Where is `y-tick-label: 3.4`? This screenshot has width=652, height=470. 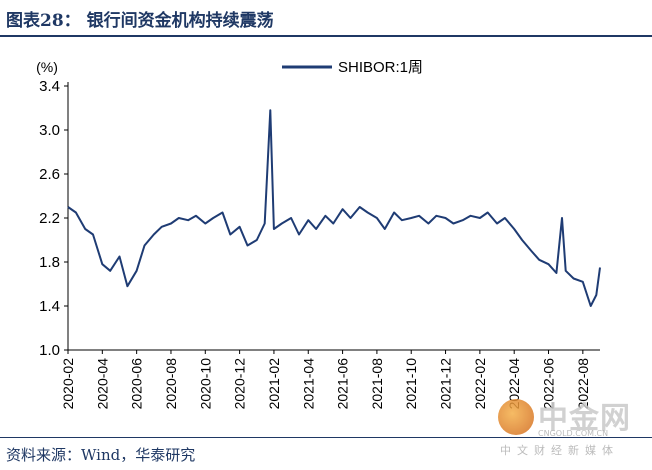 y-tick-label: 3.4 is located at coordinates (49, 86).